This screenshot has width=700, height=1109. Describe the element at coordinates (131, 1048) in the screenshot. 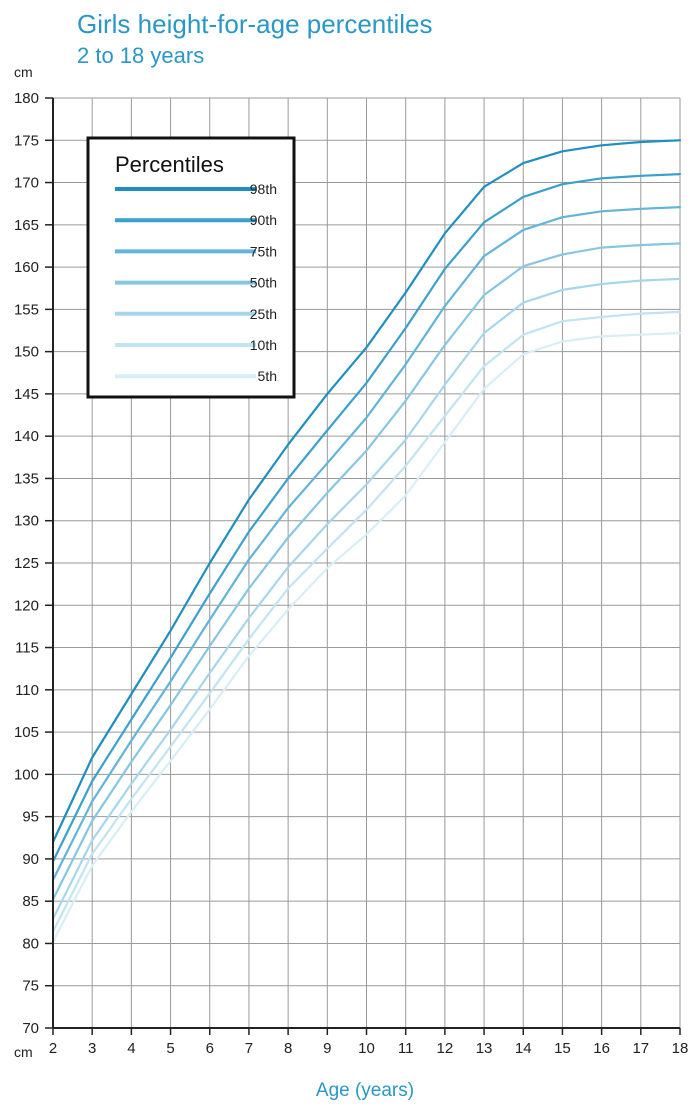

I see `x-tick-label: 4` at that location.